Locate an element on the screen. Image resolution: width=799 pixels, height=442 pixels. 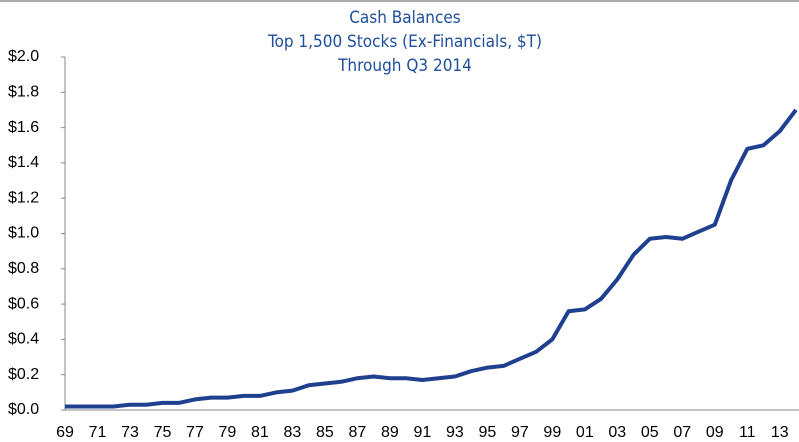
y-tick-label: $1.2 is located at coordinates (23, 197).